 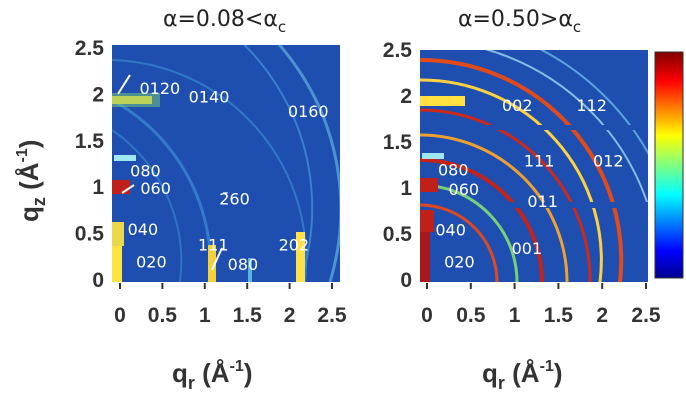 I want to click on right-x-tick-label: 0, so click(x=427, y=315).